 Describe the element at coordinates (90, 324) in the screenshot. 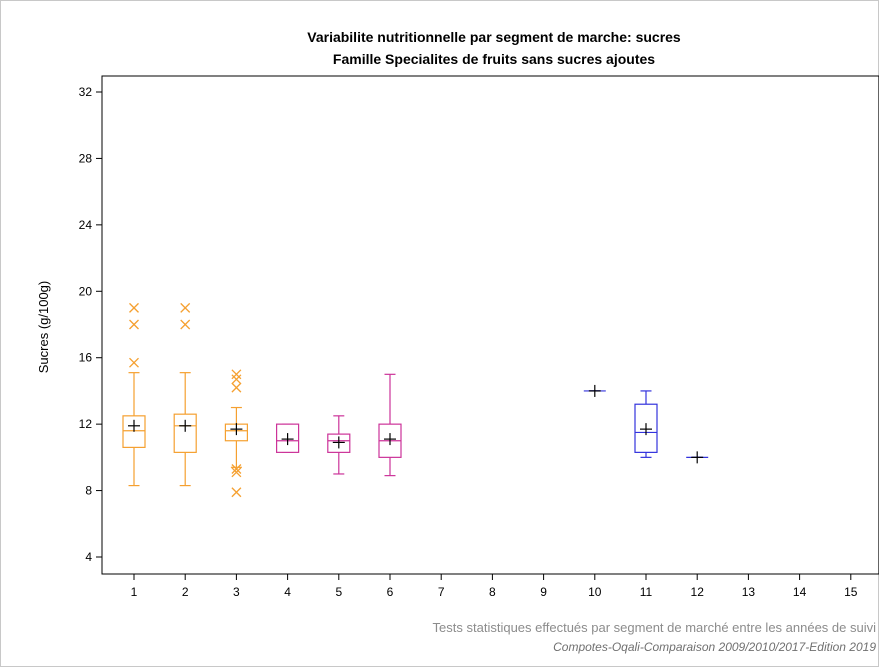

I see `y-ticks: 4 8 12 16 20 24 28 32` at that location.